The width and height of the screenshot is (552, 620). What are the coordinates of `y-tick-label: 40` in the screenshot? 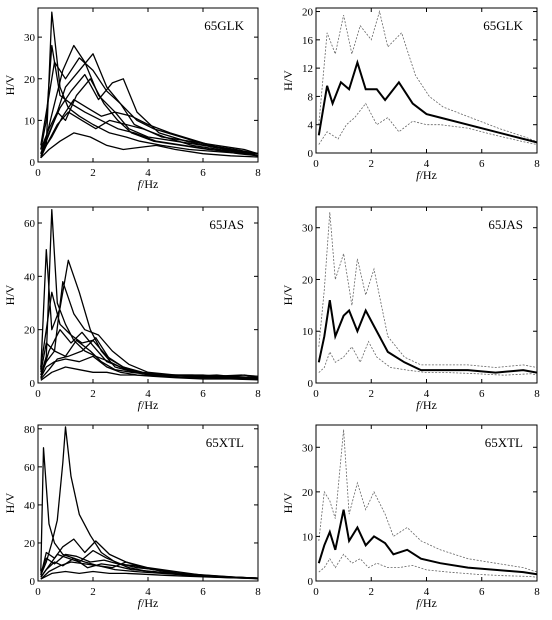 It's located at (30, 506).